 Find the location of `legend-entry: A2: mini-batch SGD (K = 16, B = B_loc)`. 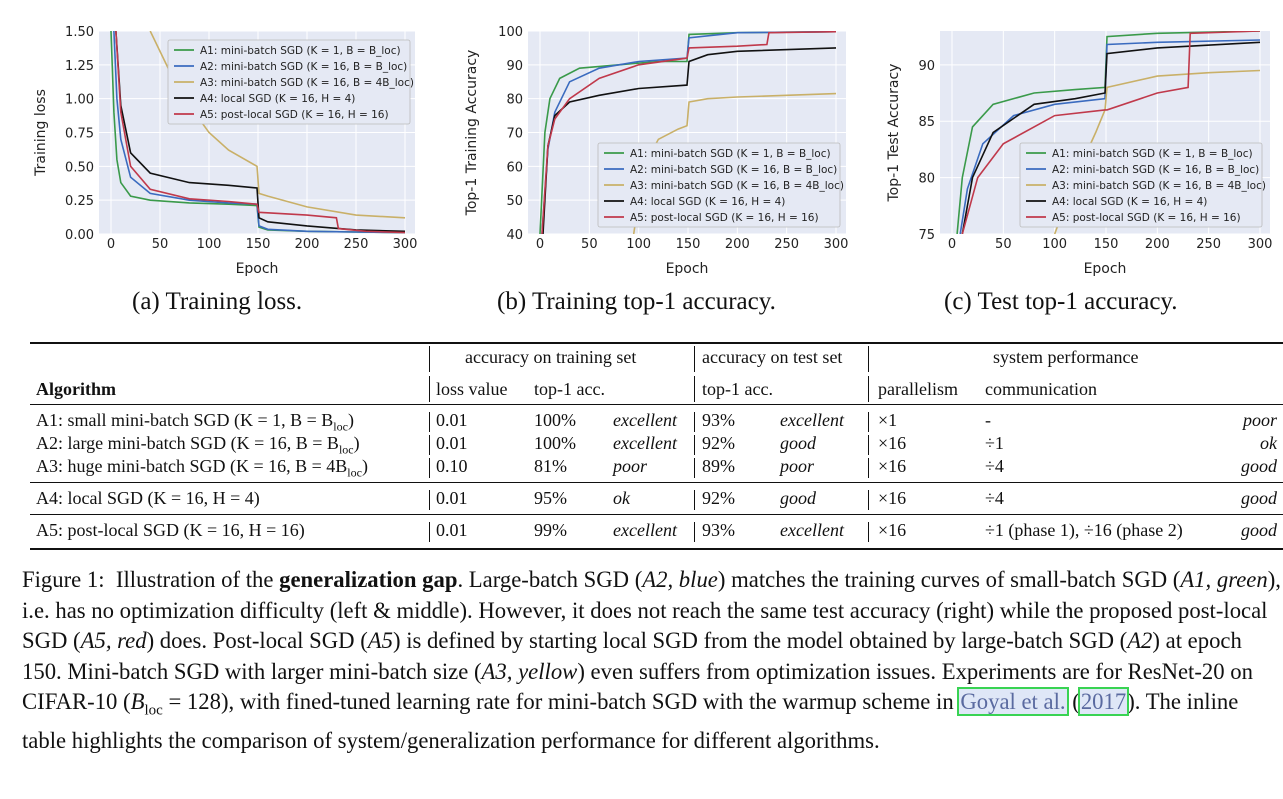

legend-entry: A2: mini-batch SGD (K = 16, B = B_loc) is located at coordinates (733, 170).